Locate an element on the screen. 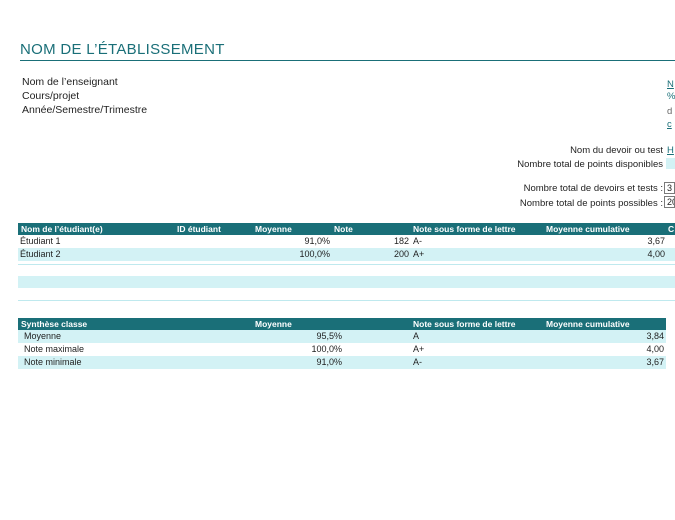  period-label: Année/Semestre/Trimestre is located at coordinates (85, 110).